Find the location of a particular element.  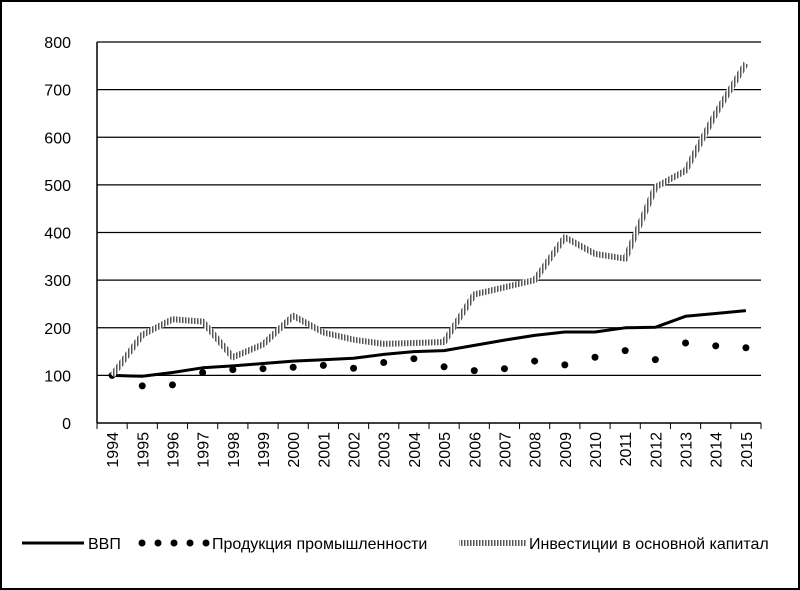

x-tick-label: 2005 is located at coordinates (445, 450).